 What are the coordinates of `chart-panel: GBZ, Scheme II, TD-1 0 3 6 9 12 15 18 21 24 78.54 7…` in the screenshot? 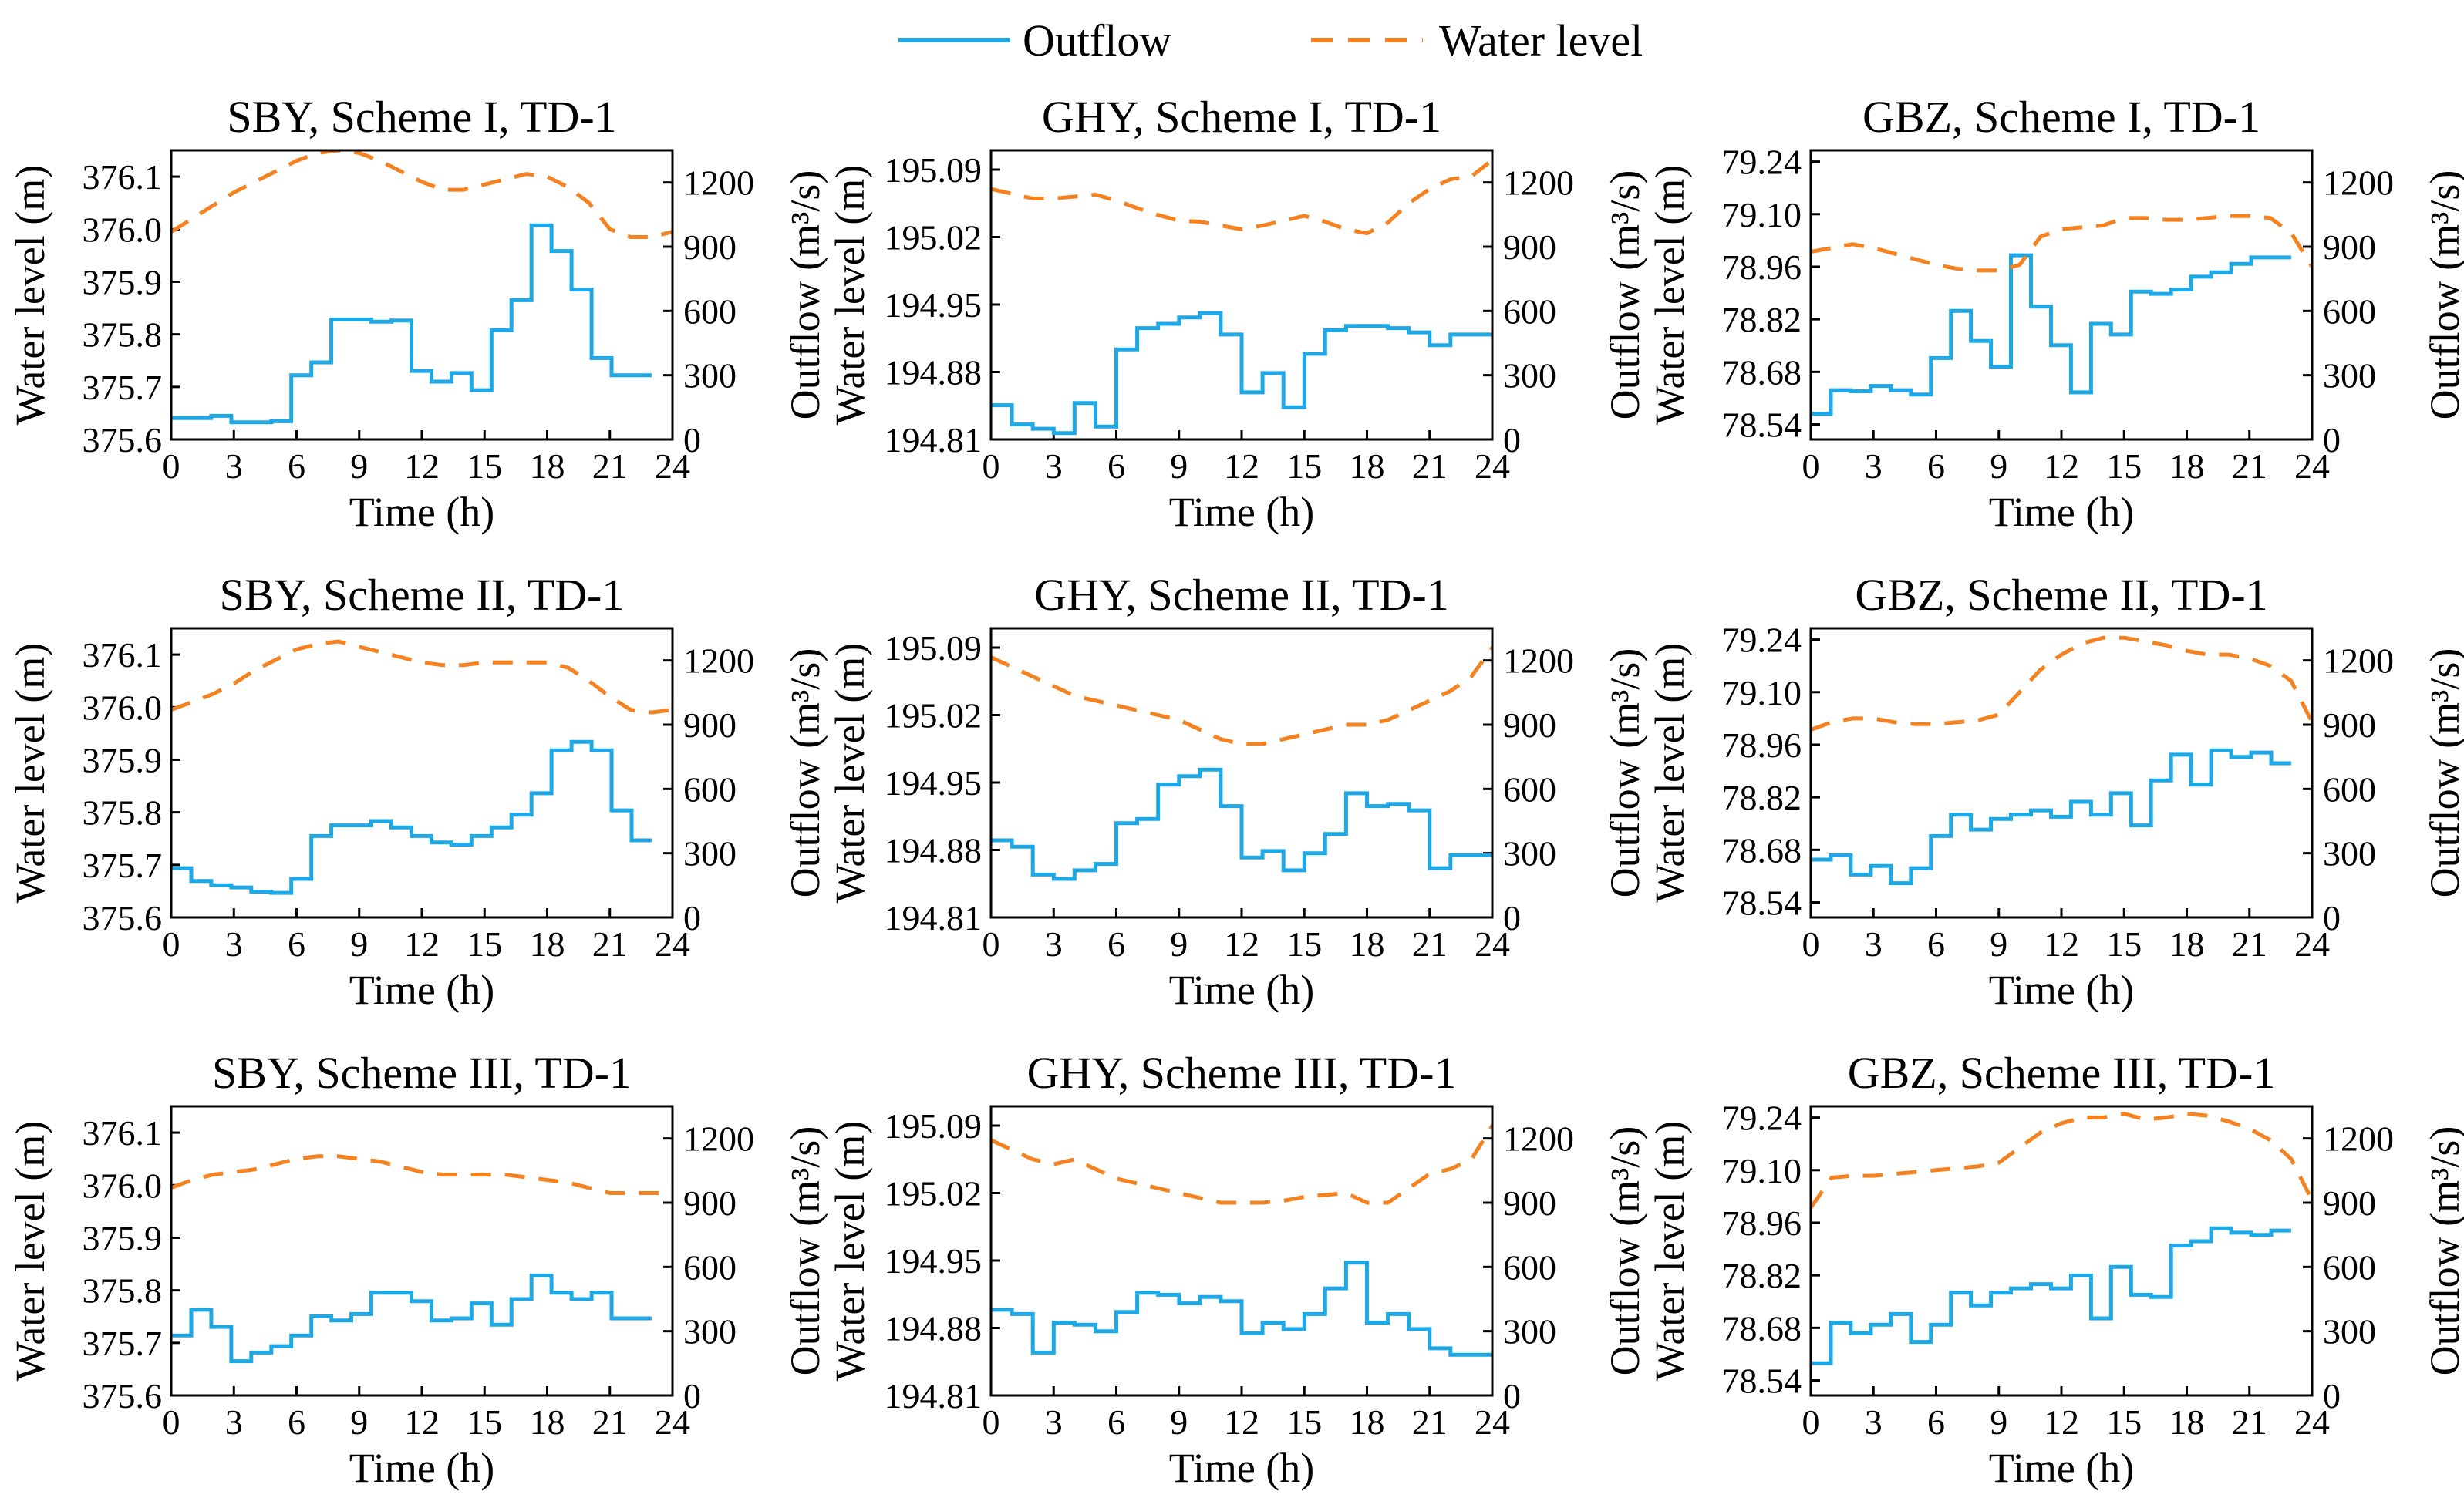 It's located at (2055, 791).